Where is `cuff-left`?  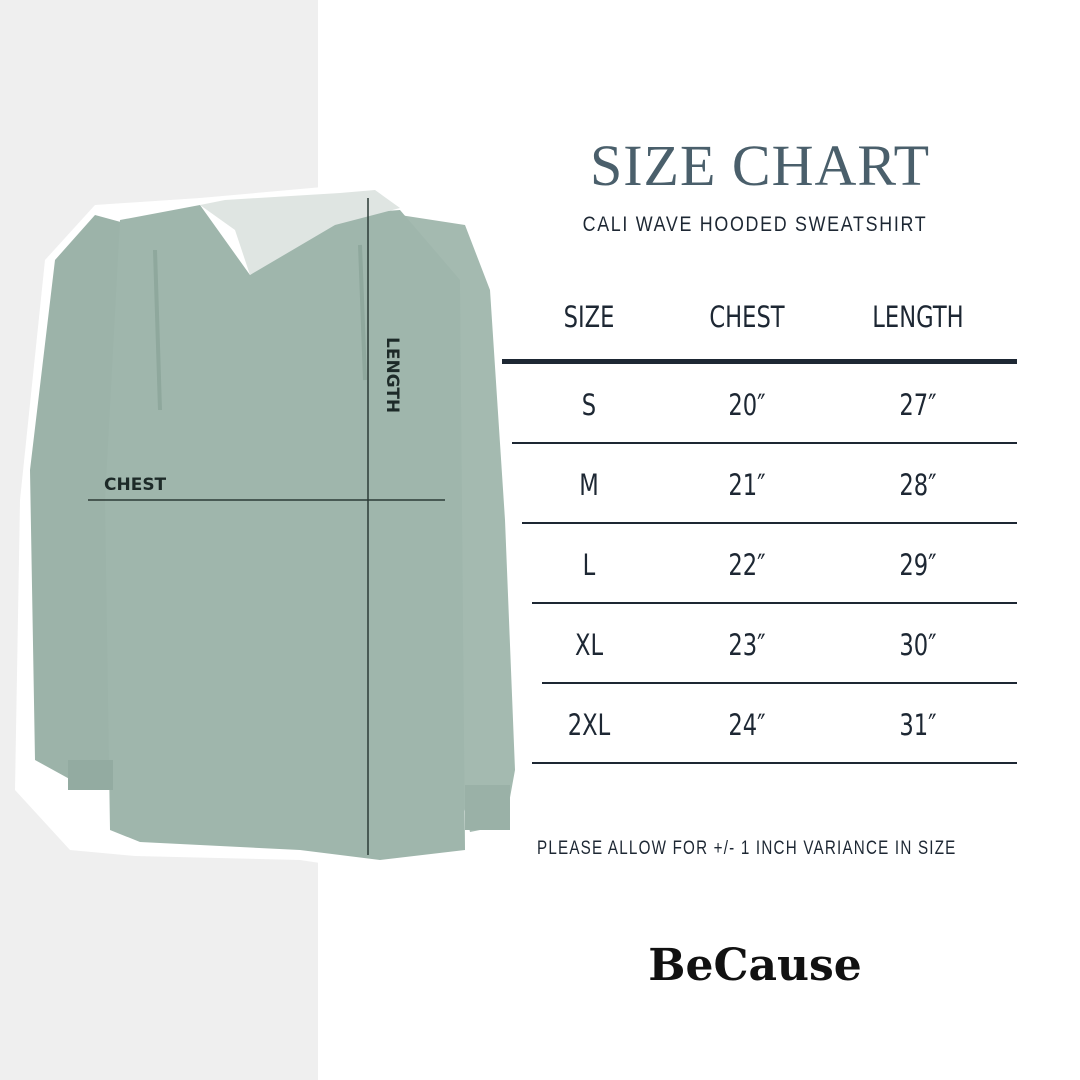
cuff-left is located at coordinates (90, 775).